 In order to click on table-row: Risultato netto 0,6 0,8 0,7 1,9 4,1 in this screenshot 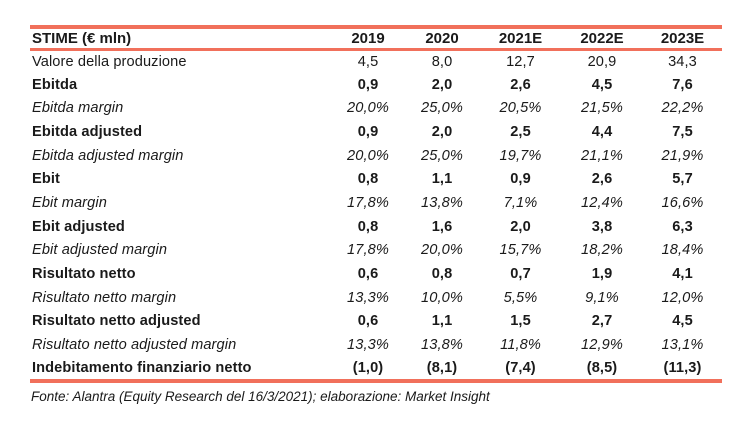, I will do `click(376, 274)`.